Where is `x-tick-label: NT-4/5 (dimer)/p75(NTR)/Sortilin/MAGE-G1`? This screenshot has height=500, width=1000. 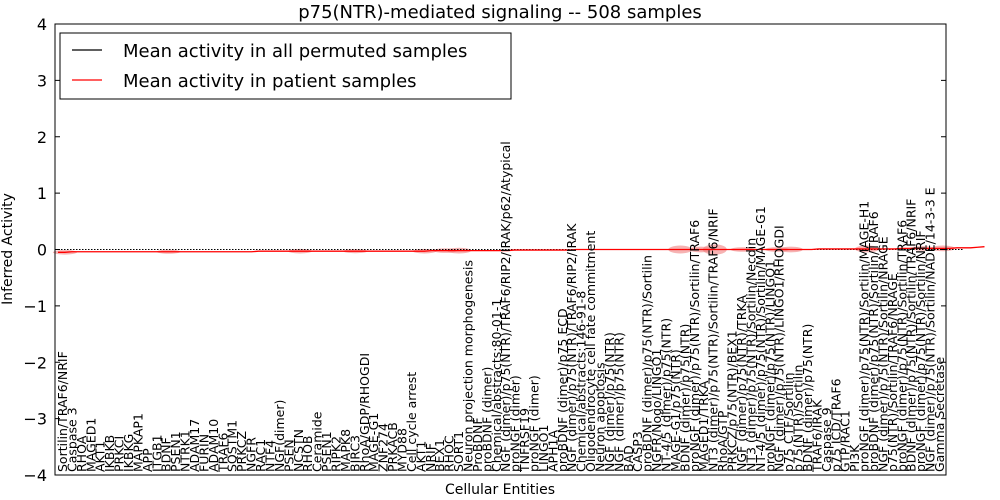
x-tick-label: NT-4/5 (dimer)/p75(NTR)/Sortilin/MAGE-G1 is located at coordinates (760, 339).